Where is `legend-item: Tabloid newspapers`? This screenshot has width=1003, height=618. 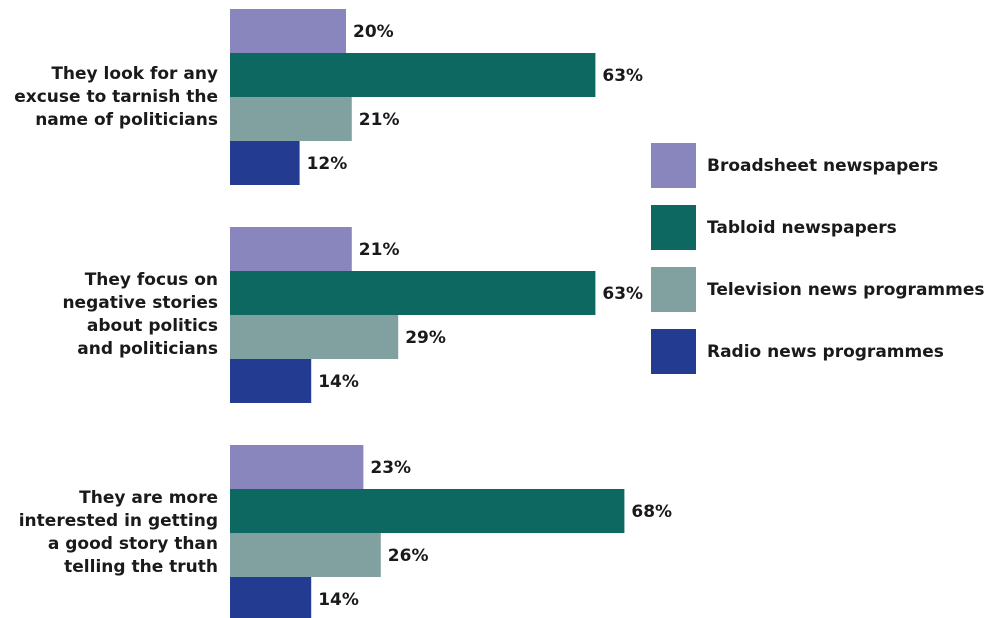
legend-item: Tabloid newspapers is located at coordinates (818, 227).